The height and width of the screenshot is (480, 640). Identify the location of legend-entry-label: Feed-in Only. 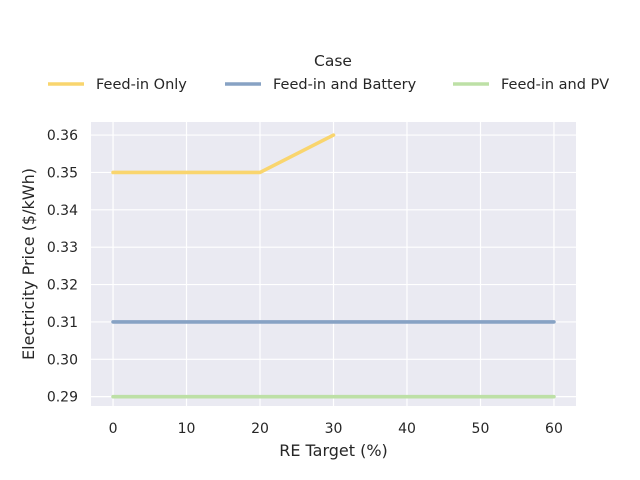
(141, 85).